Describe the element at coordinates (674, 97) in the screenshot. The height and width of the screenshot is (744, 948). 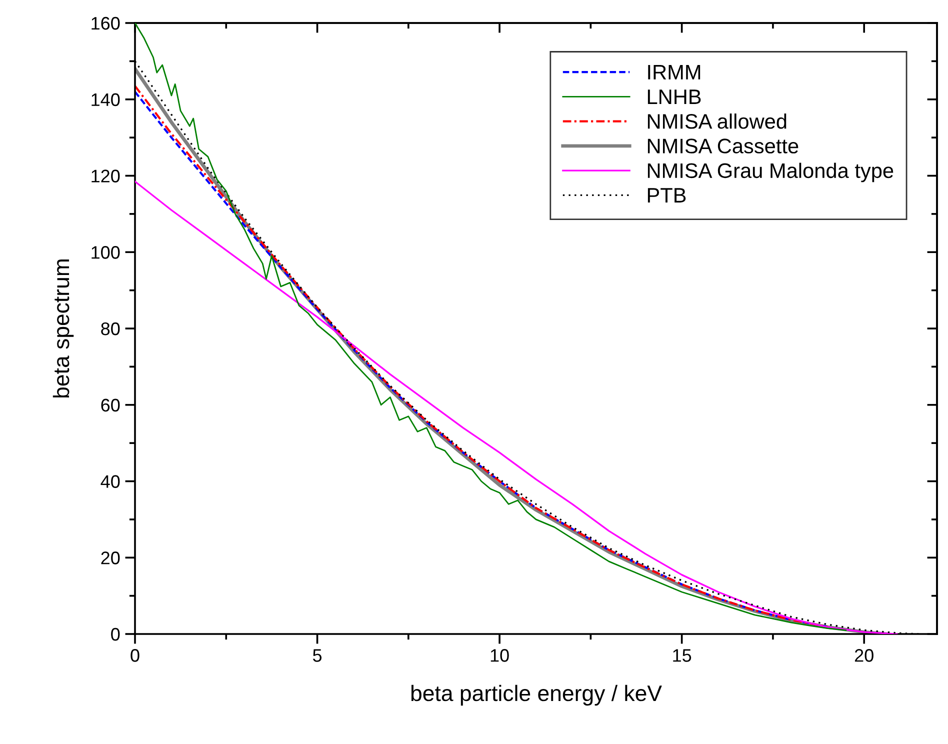
I see `legend-label: LNHB` at that location.